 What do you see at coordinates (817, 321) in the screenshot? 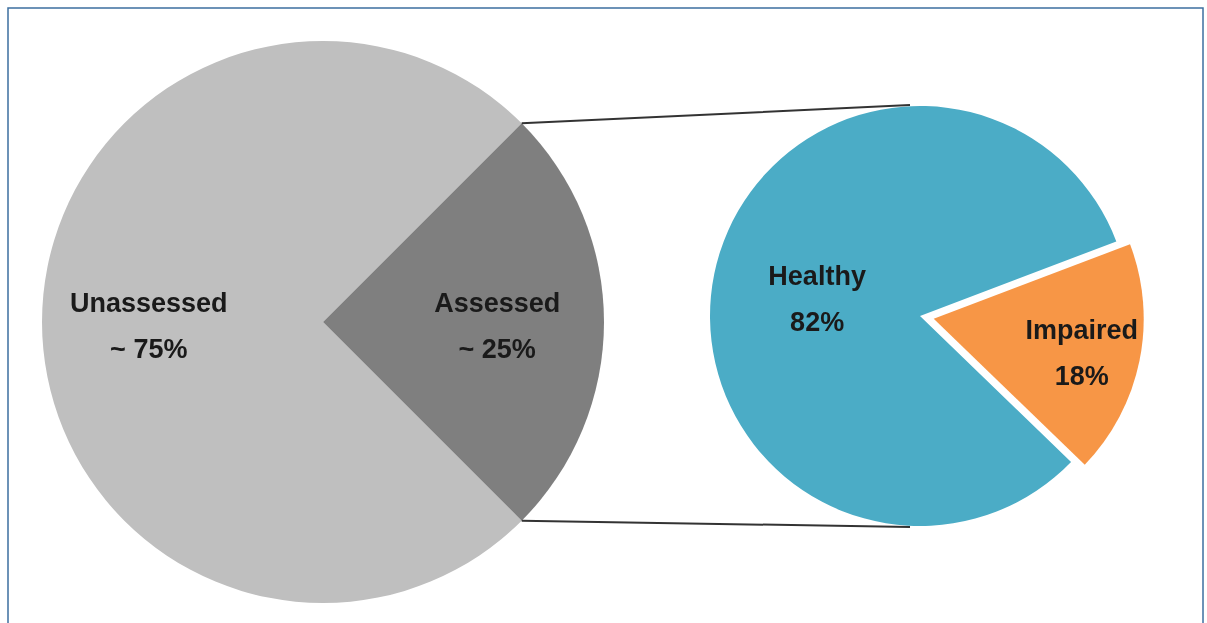
I see `data-label: 82%` at bounding box center [817, 321].